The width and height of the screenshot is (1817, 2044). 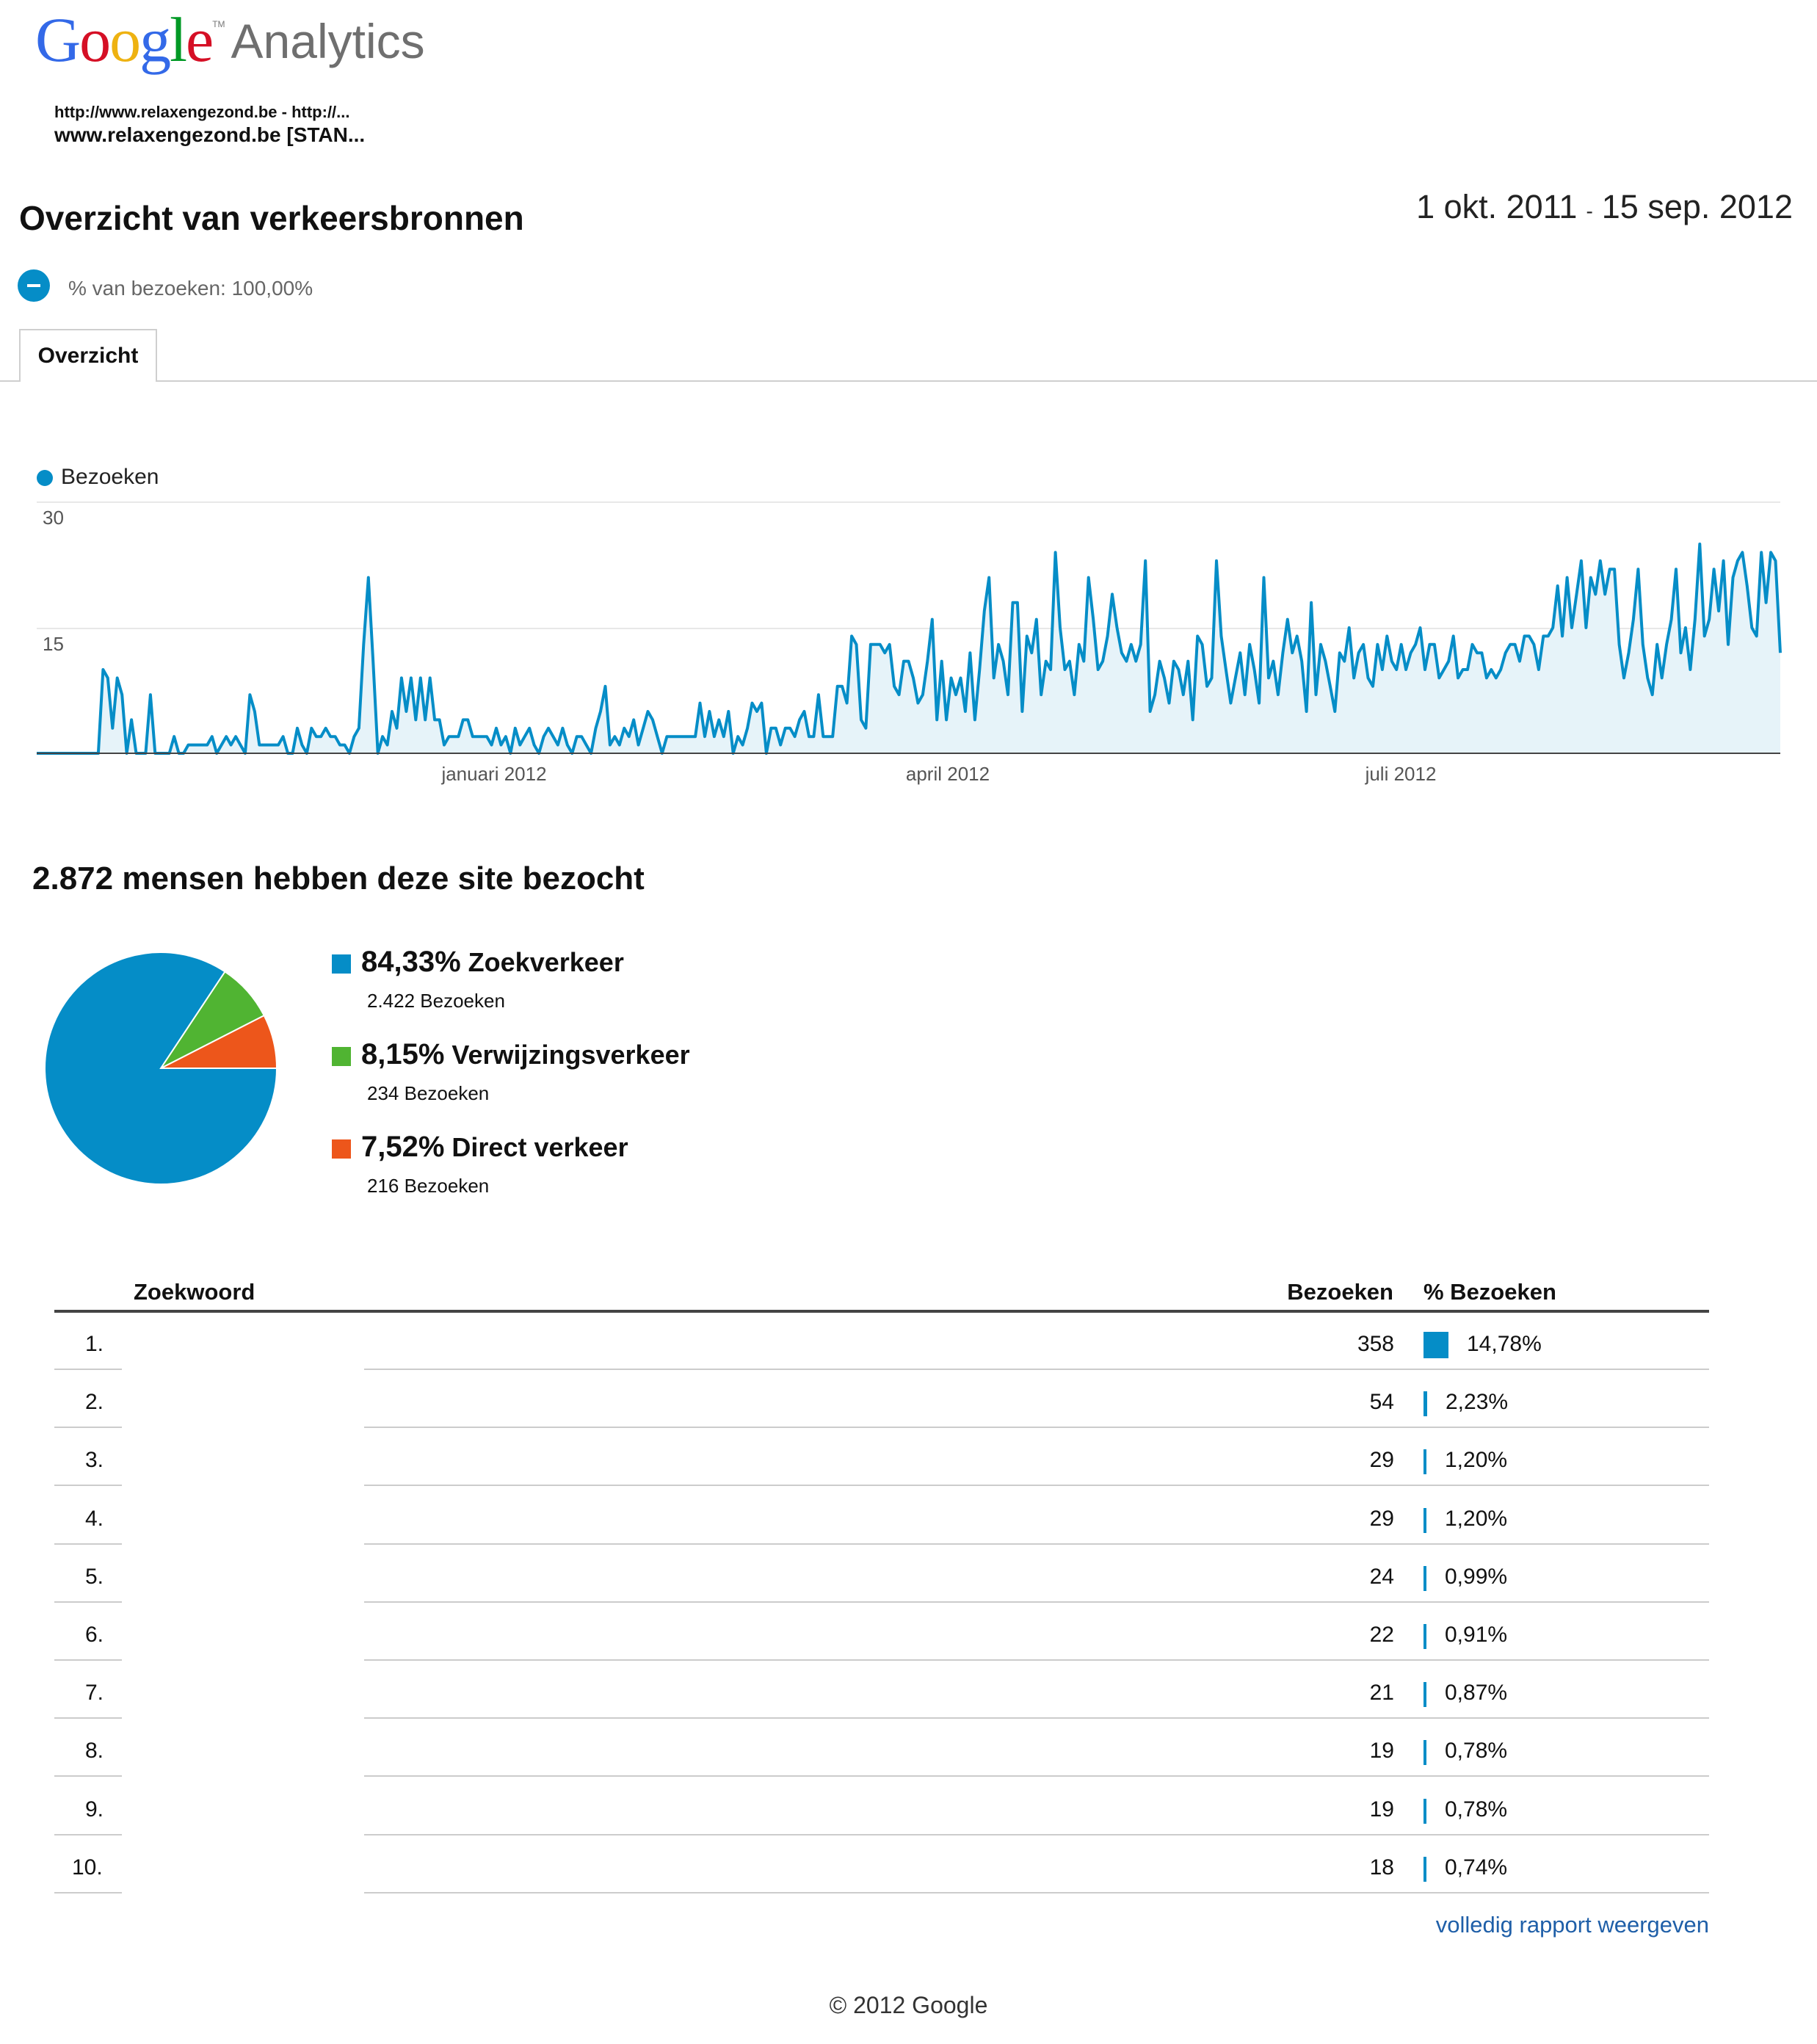 I want to click on traffic-pie-chart, so click(x=161, y=1068).